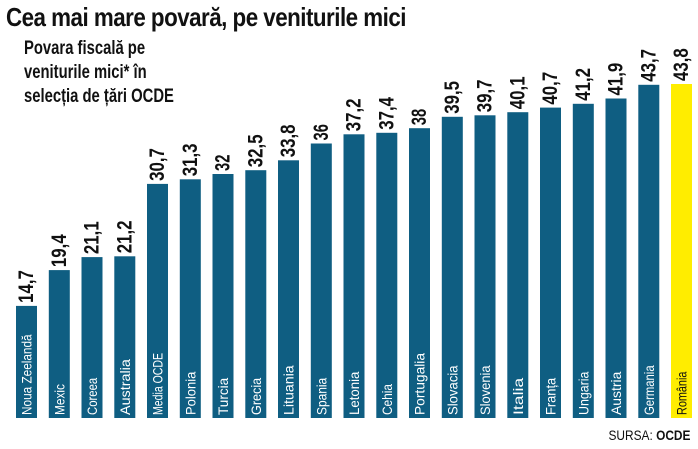 The height and width of the screenshot is (449, 698). Describe the element at coordinates (354, 115) in the screenshot. I see `value-label-10: 37,2` at that location.